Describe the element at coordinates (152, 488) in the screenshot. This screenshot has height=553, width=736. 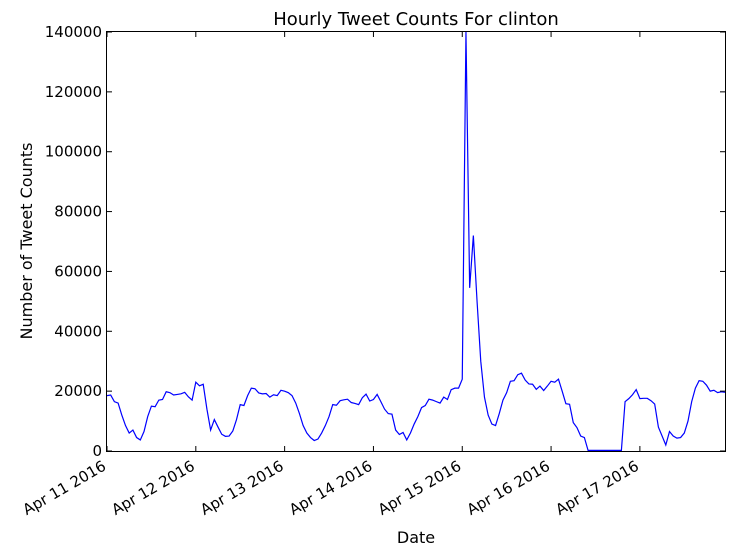
I see `x-tick-label: Apr 12 2016` at that location.